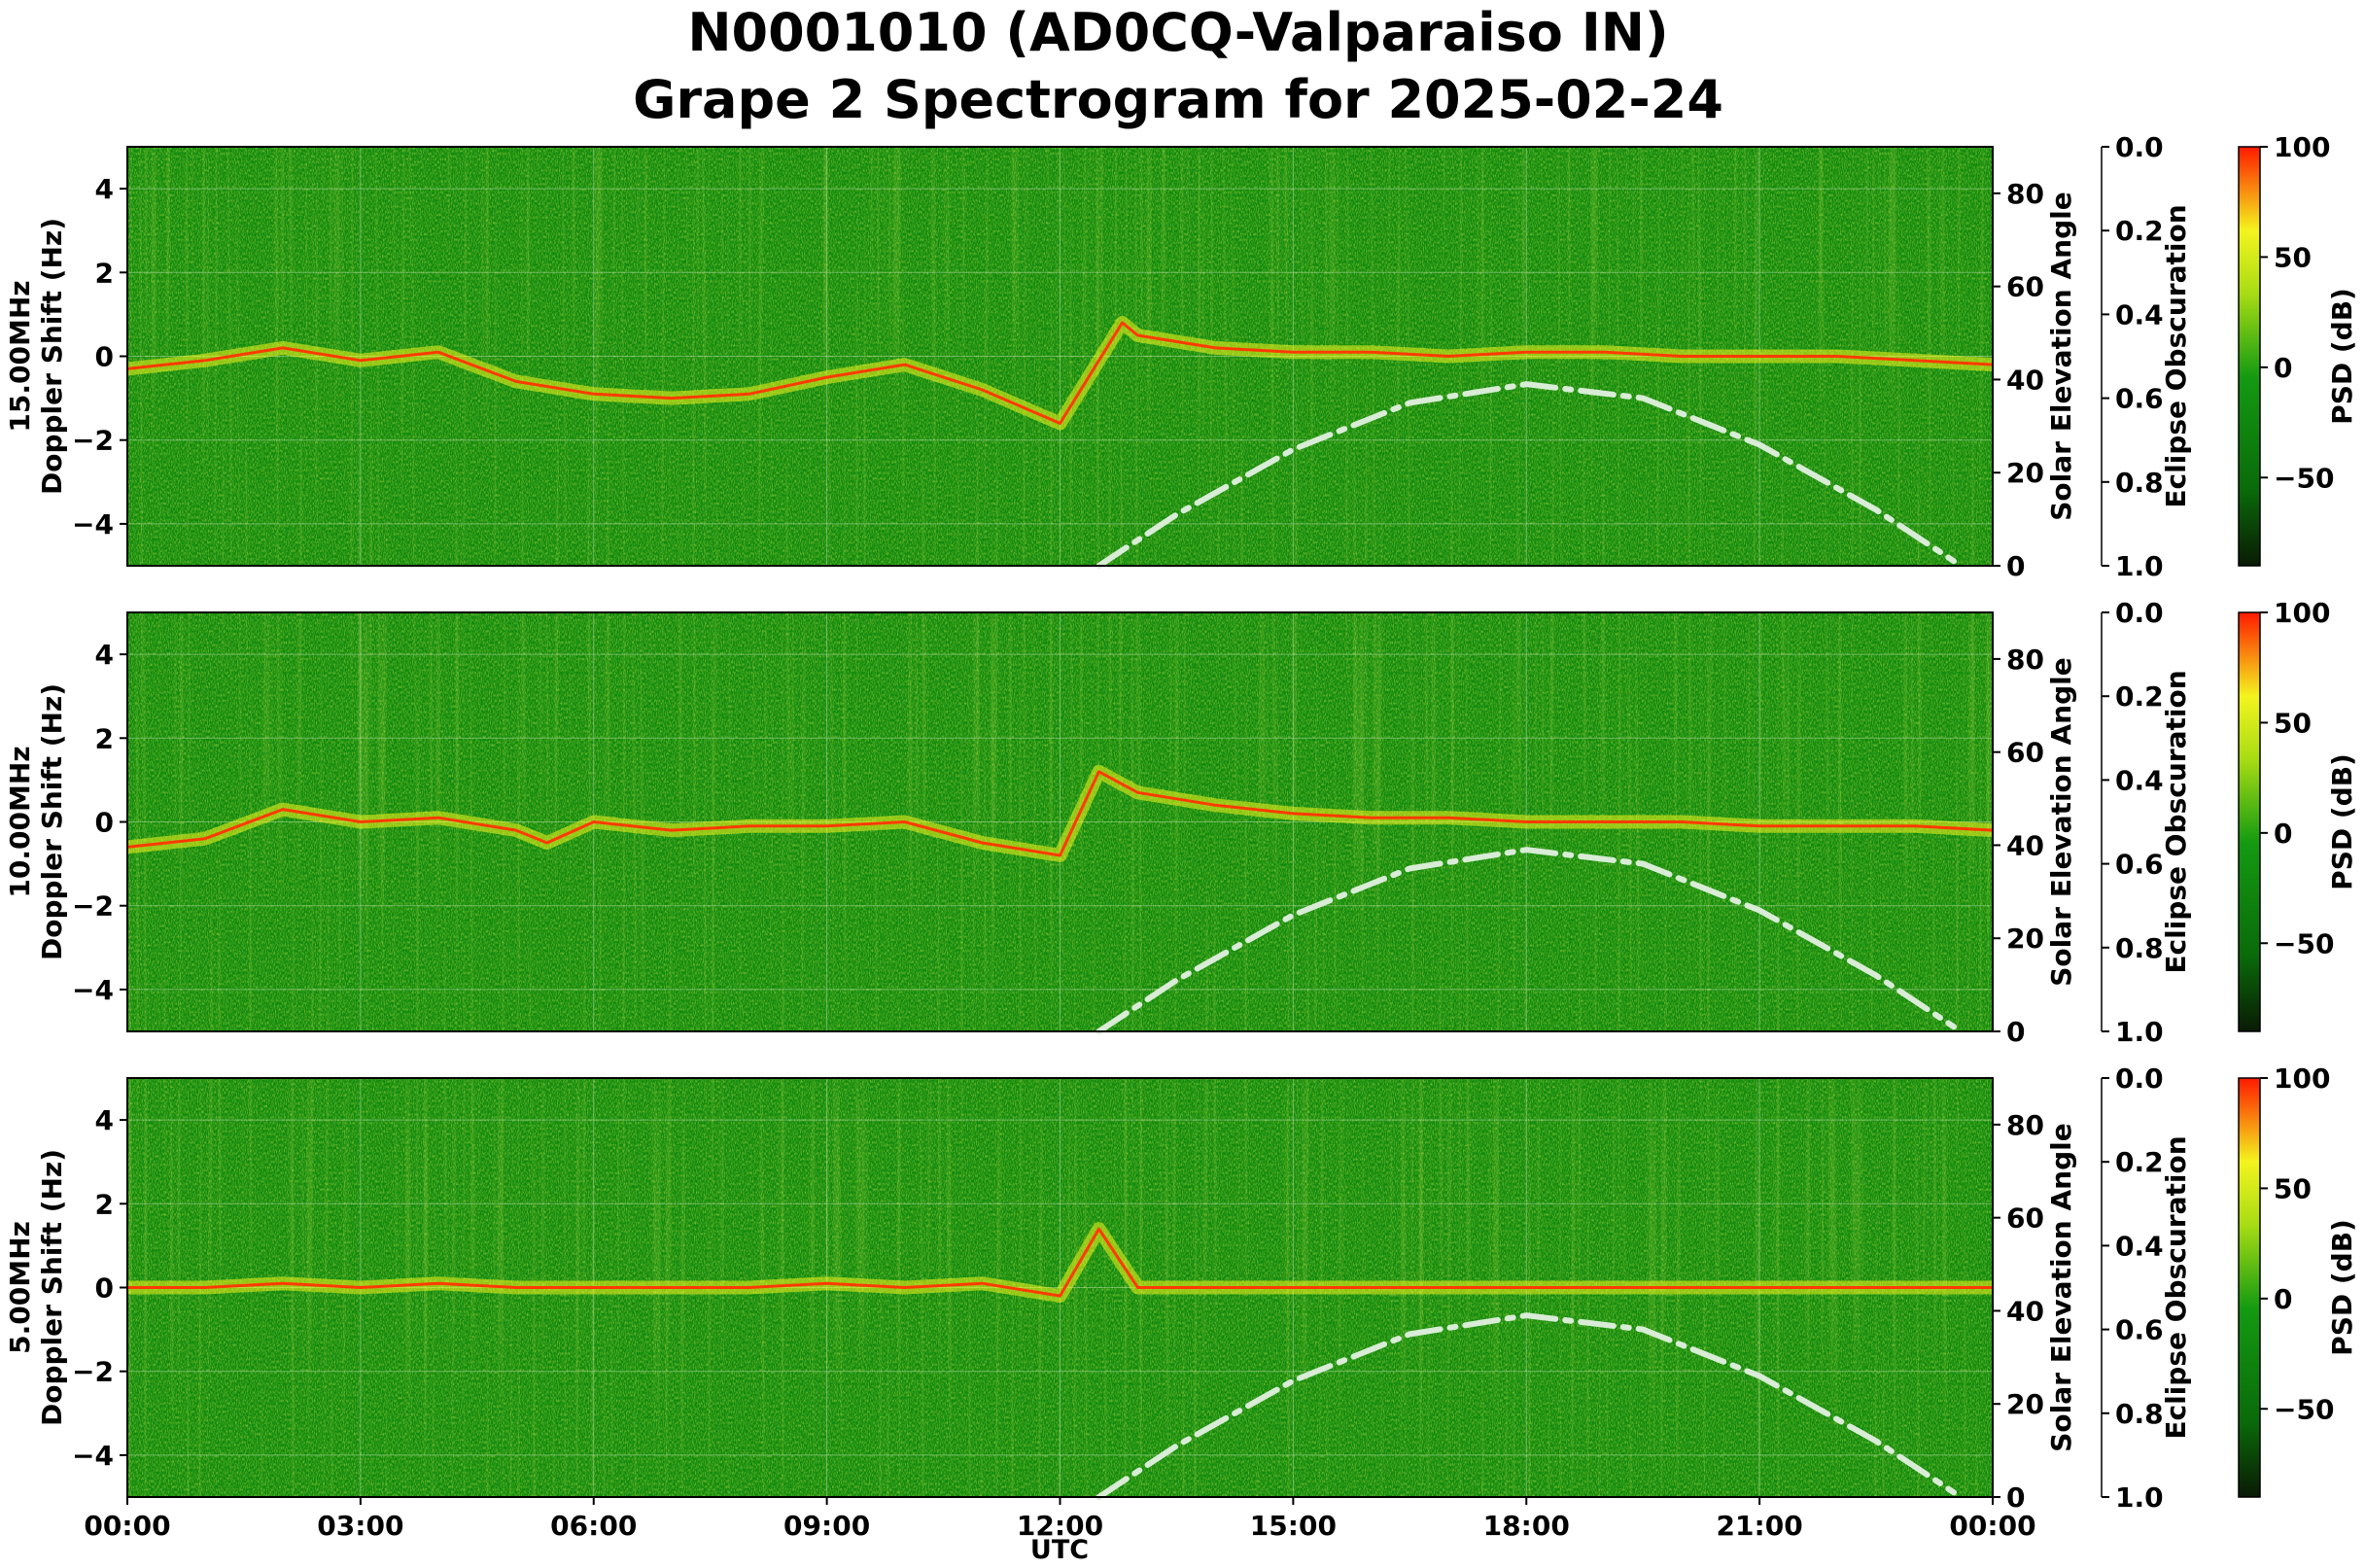 Image resolution: width=2365 pixels, height=1568 pixels. I want to click on frequency-label: 10.00MHz, so click(20, 821).